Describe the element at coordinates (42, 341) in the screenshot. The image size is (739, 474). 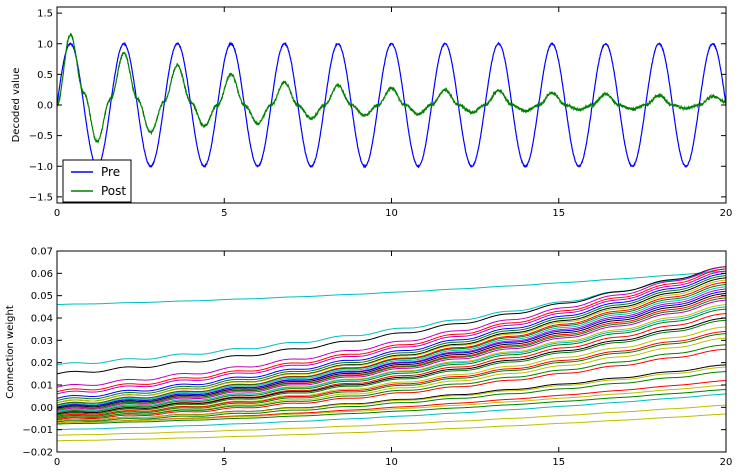
I see `y-tick-label: 0.03` at that location.